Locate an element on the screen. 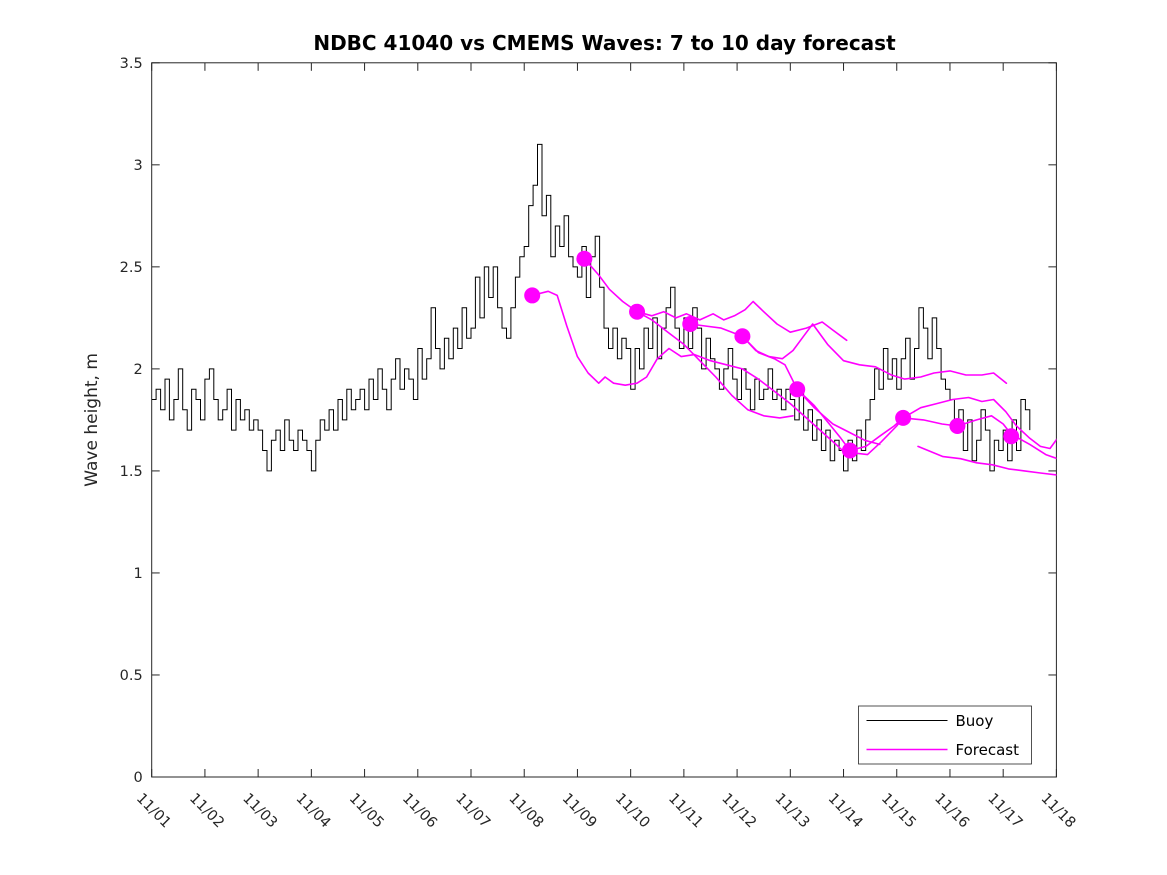  x-tick-label: 11/01 is located at coordinates (153, 811).